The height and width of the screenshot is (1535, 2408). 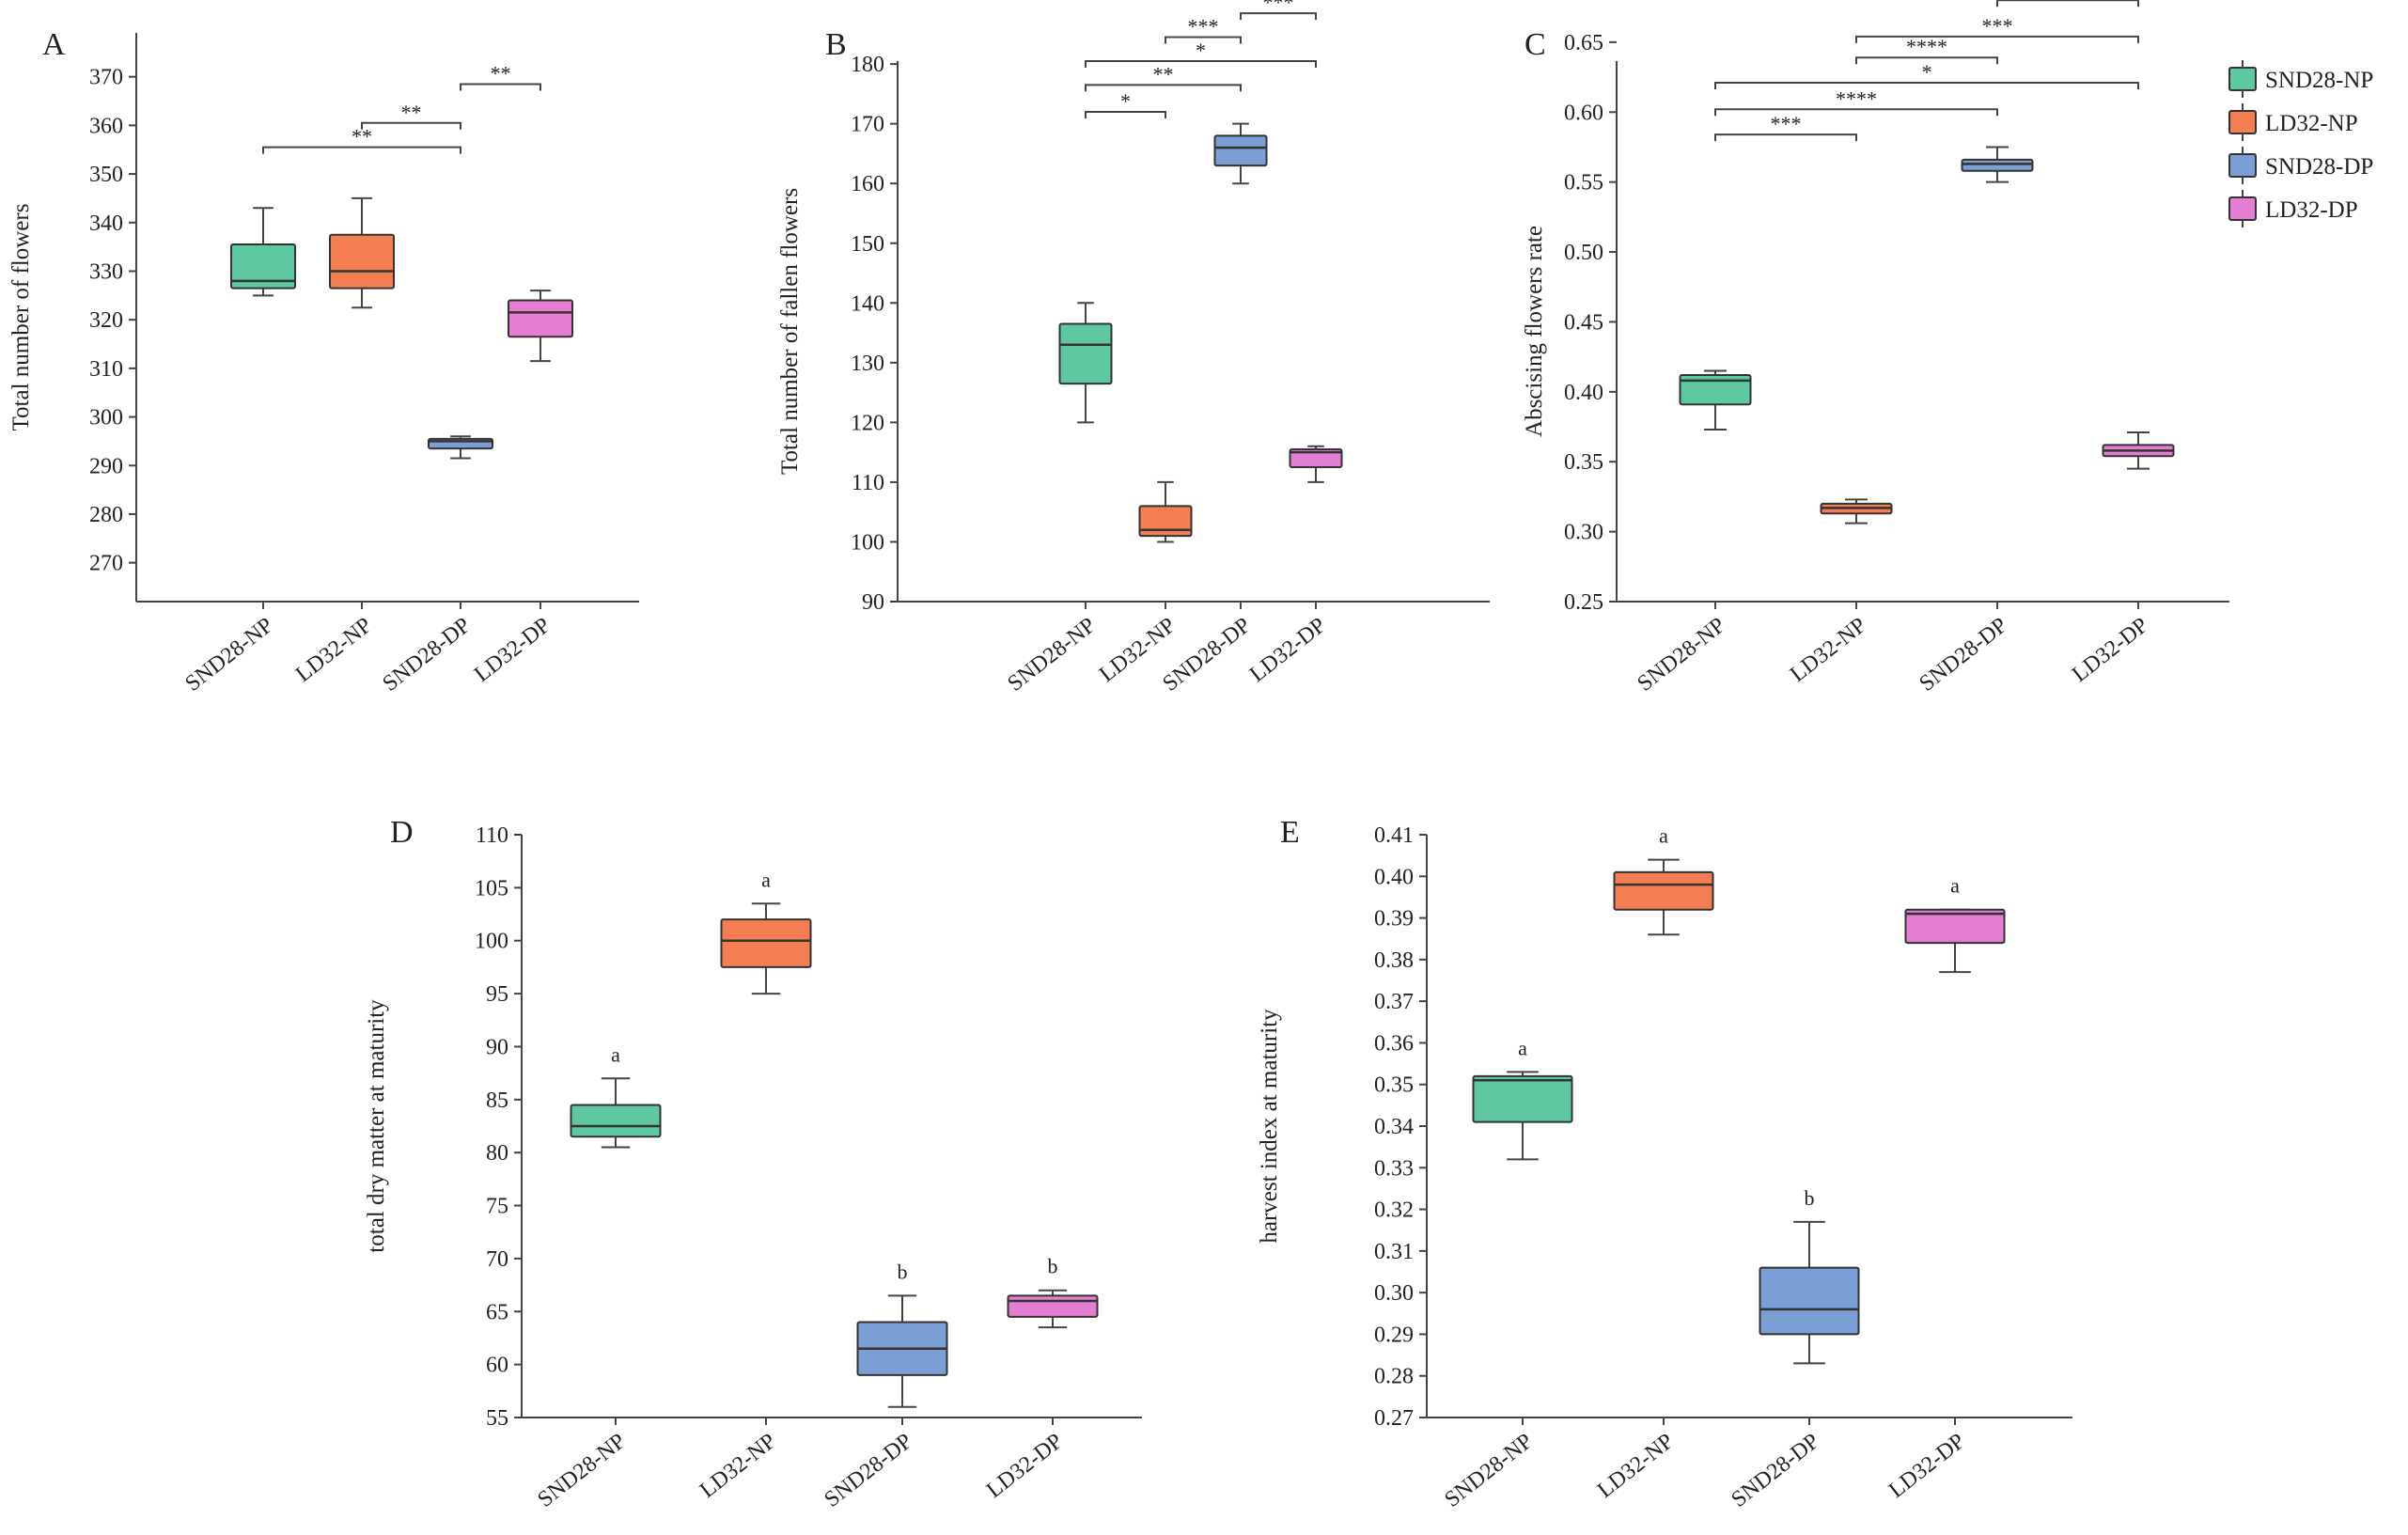 I want to click on y-tick-label: 370, so click(x=106, y=78).